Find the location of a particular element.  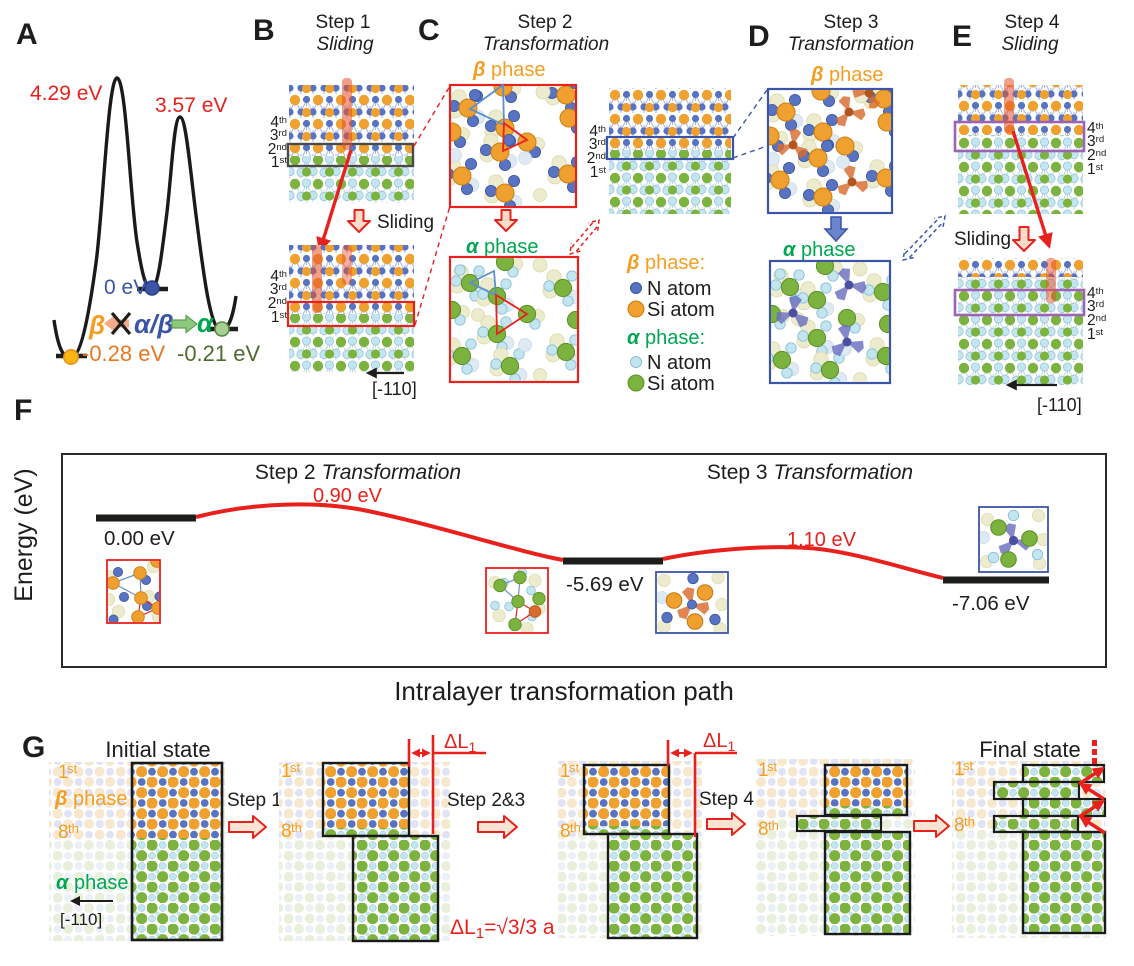

svg-text: -0.28 eV is located at coordinates (123, 353).